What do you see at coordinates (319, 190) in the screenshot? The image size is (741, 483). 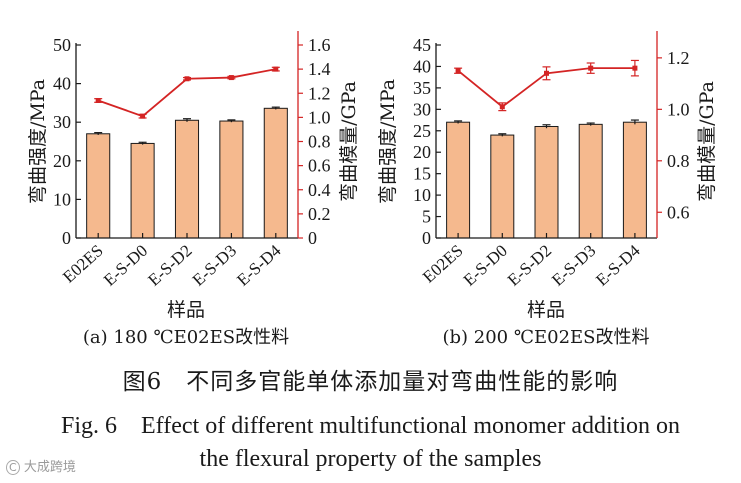 I see `right-tick-label: 0.4` at bounding box center [319, 190].